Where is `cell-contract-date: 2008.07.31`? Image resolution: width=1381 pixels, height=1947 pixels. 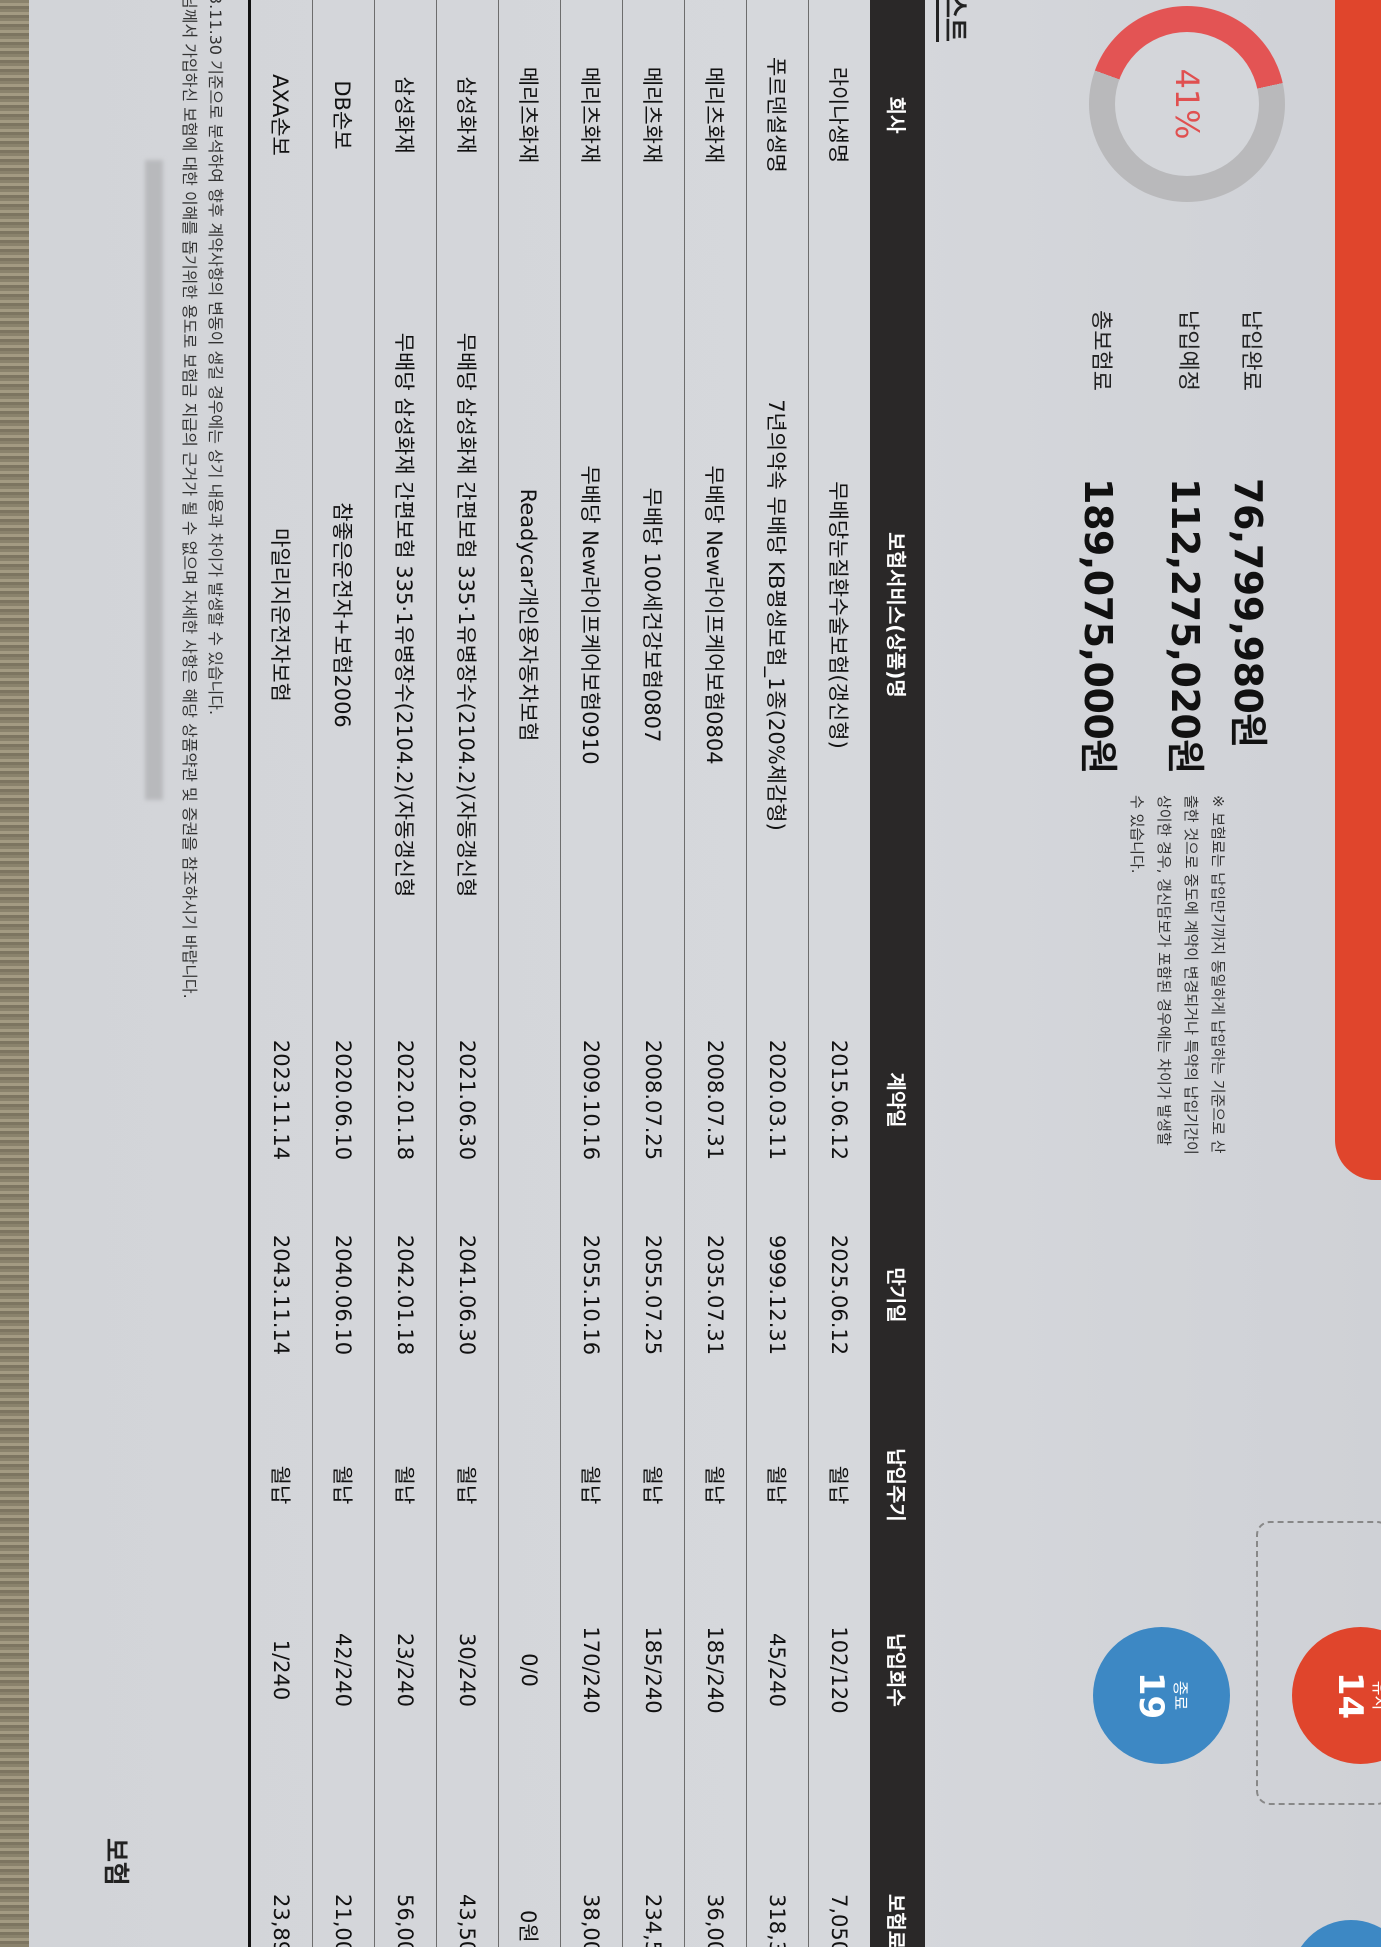
cell-contract-date: 2008.07.31 is located at coordinates (715, 1100).